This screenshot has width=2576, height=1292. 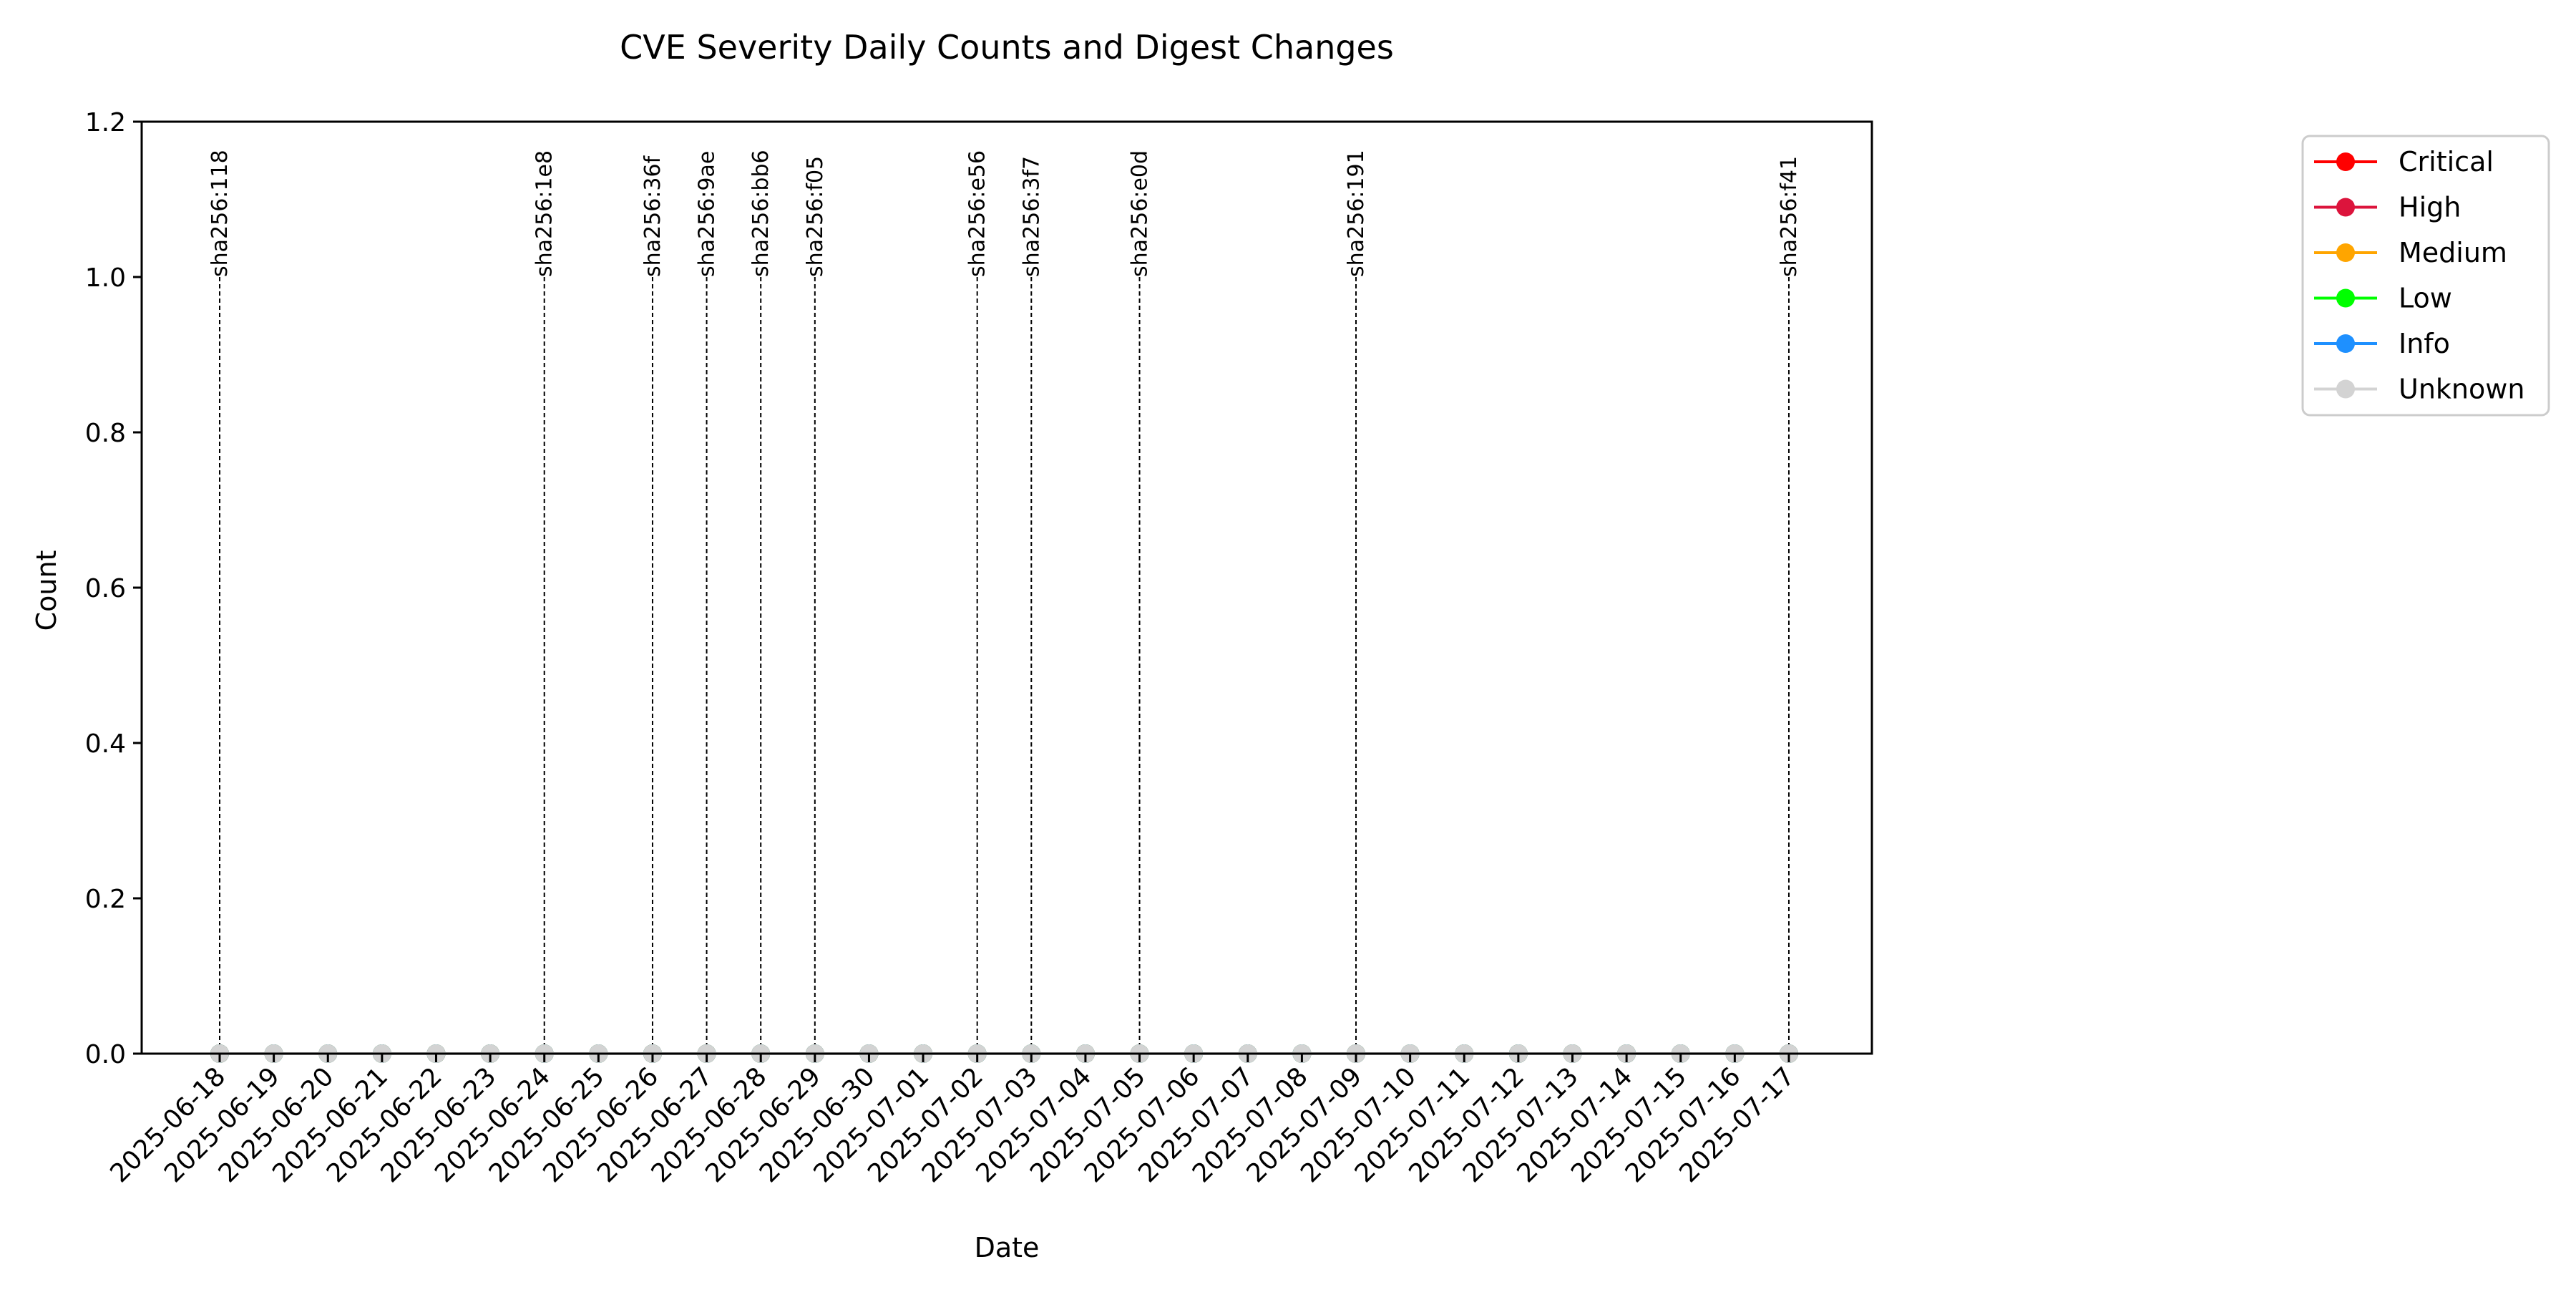 I want to click on legend-label: Info, so click(x=2424, y=343).